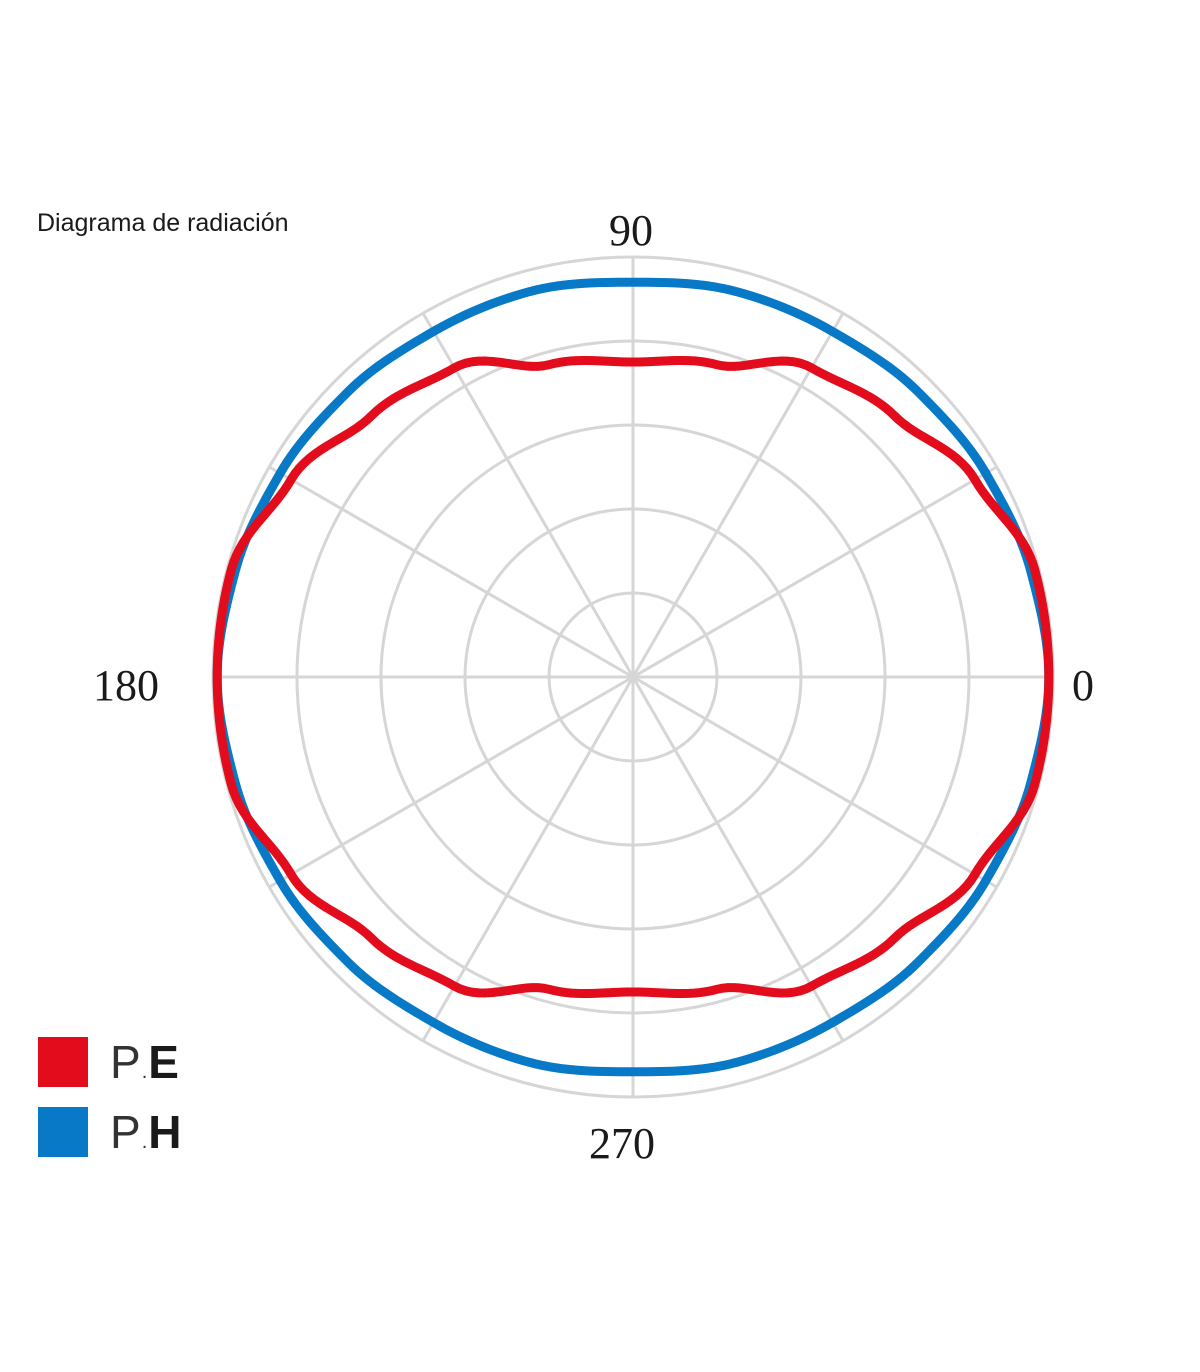 Image resolution: width=1200 pixels, height=1372 pixels. I want to click on angle-label-0: 0, so click(1083, 685).